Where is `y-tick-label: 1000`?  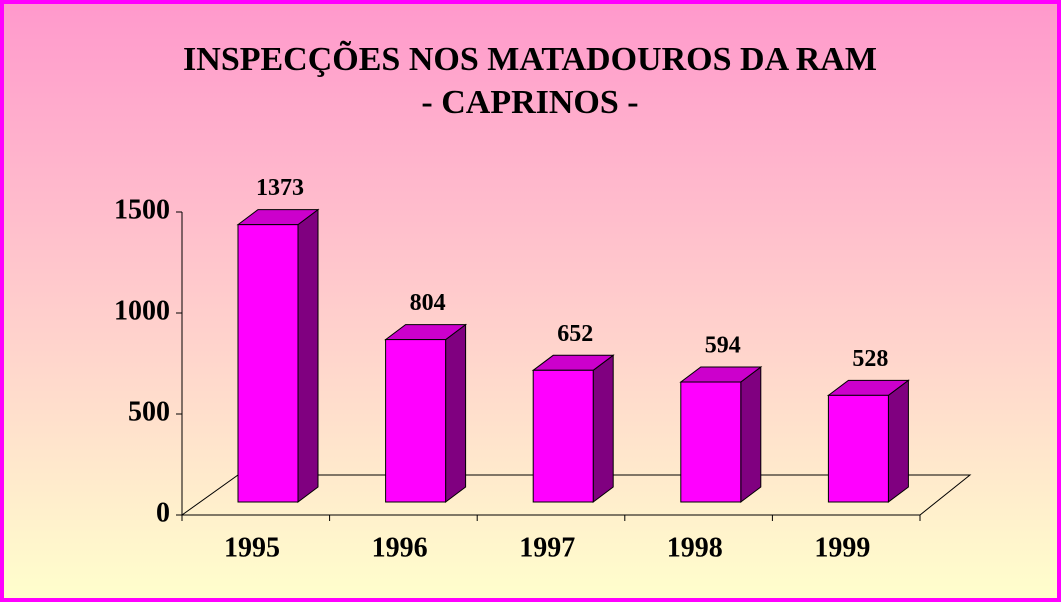 y-tick-label: 1000 is located at coordinates (142, 310).